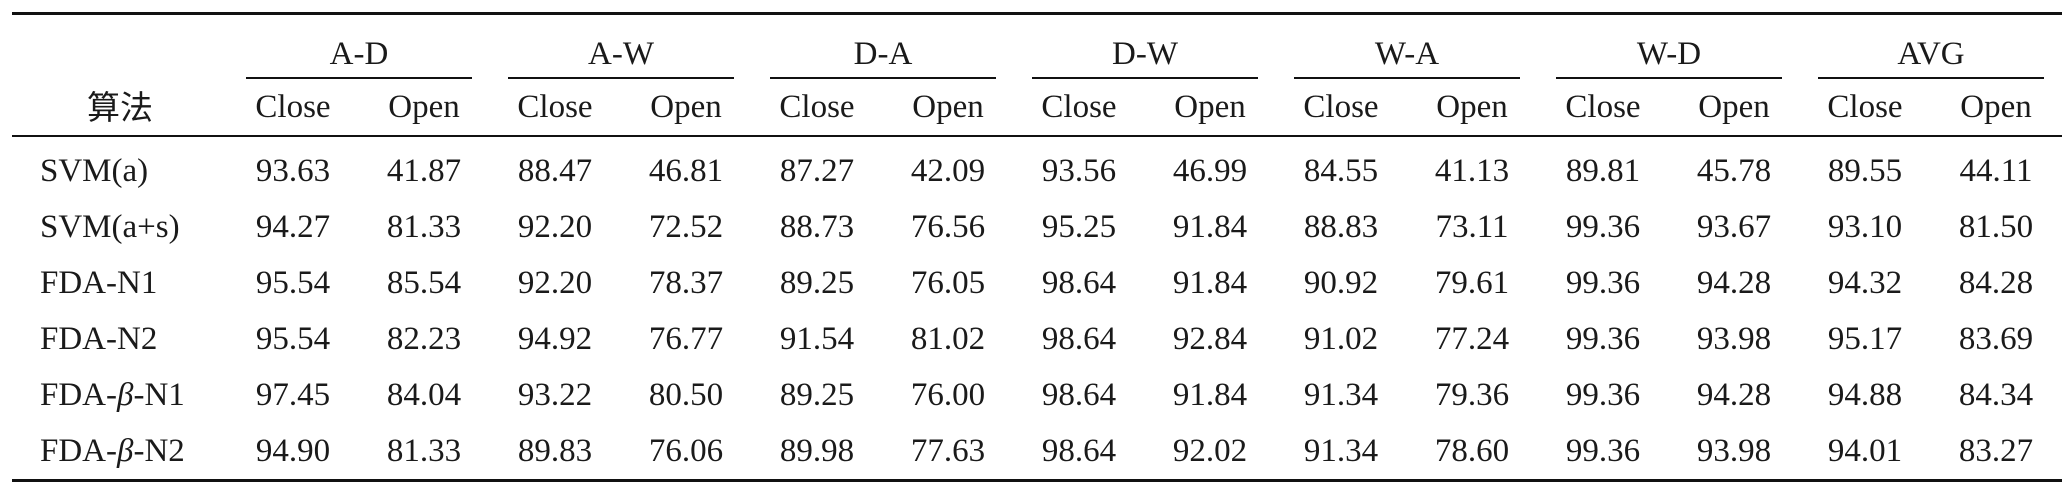 The height and width of the screenshot is (482, 2072). Describe the element at coordinates (424, 338) in the screenshot. I see `table-cell: 82.23` at that location.